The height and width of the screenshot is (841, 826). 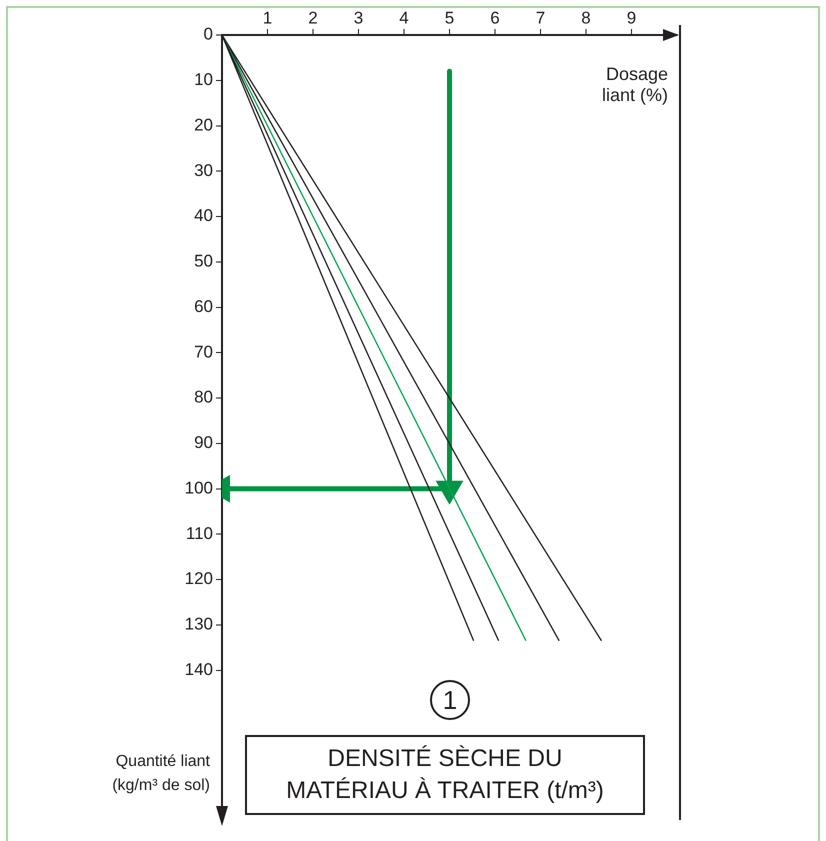 What do you see at coordinates (203, 80) in the screenshot?
I see `y-tick-label: 10` at bounding box center [203, 80].